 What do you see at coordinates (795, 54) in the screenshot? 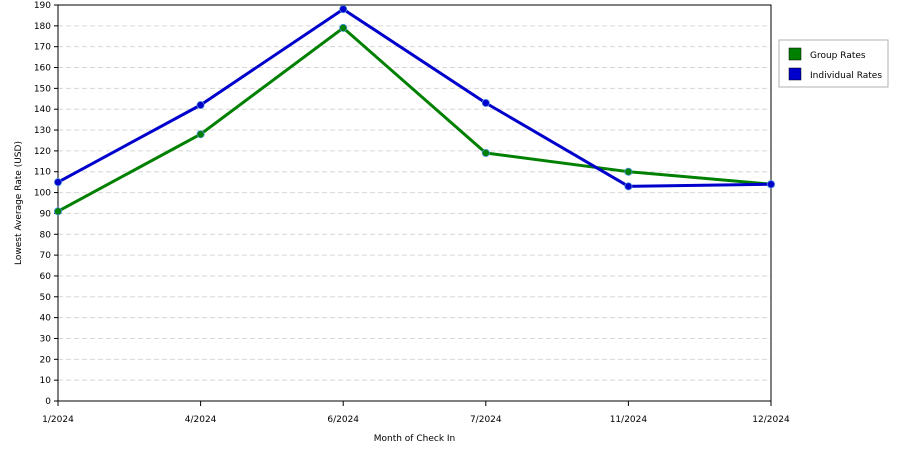
I see `legend-swatch-group-rates` at bounding box center [795, 54].